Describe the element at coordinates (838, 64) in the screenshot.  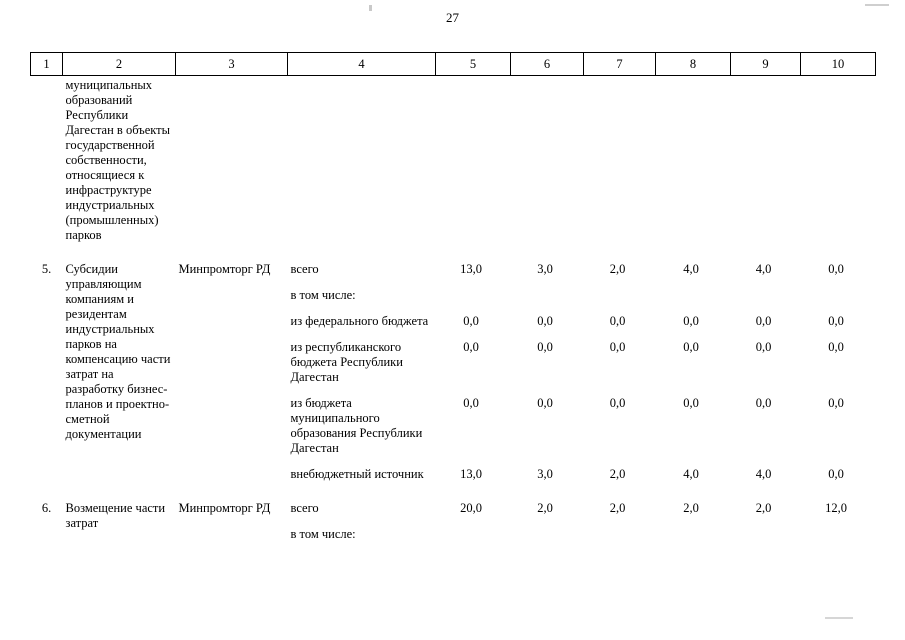
I see `column-number-10: 10` at that location.